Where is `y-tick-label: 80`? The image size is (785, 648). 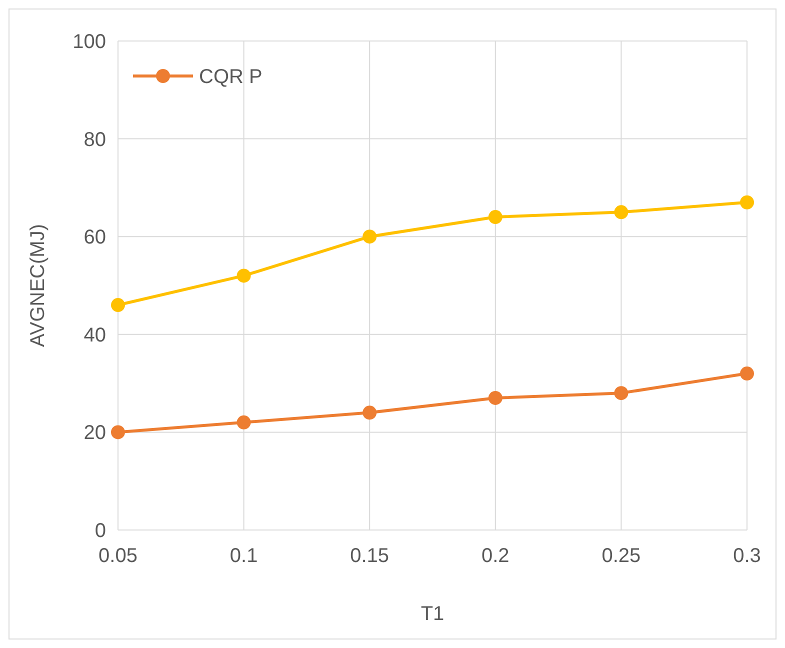
y-tick-label: 80 is located at coordinates (95, 139).